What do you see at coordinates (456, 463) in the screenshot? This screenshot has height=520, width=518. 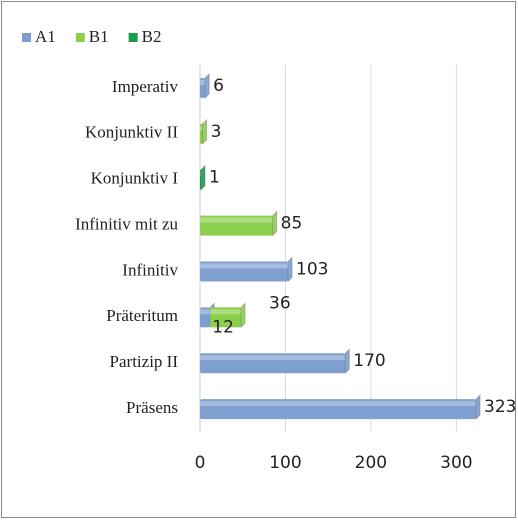 I see `x-tick-label: 300` at bounding box center [456, 463].